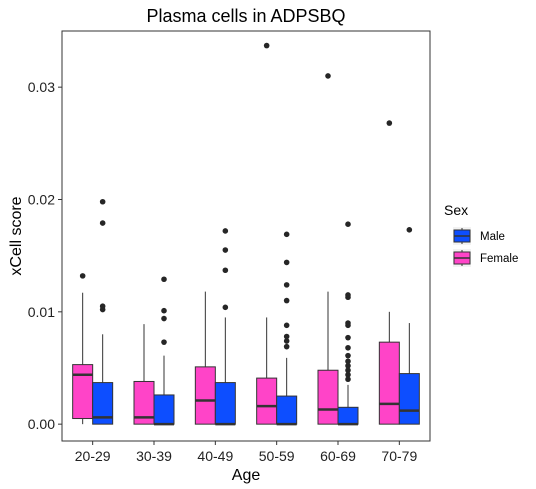  Describe the element at coordinates (456, 210) in the screenshot. I see `legend-title: Sex` at that location.